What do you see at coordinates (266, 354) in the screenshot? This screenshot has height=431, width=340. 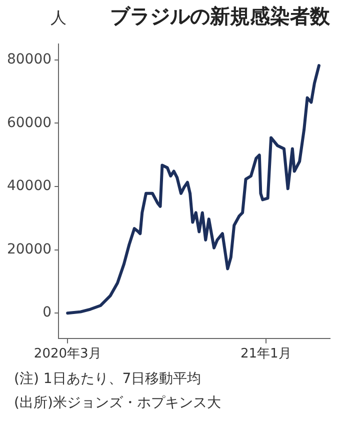 I see `x-tick-label: 21年1月` at bounding box center [266, 354].